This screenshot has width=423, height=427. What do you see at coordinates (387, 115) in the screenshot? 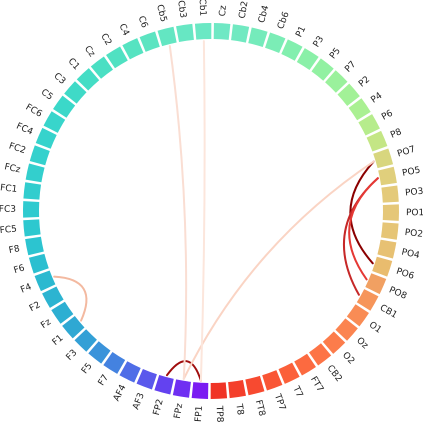
I see `node-label: P6` at bounding box center [387, 115].